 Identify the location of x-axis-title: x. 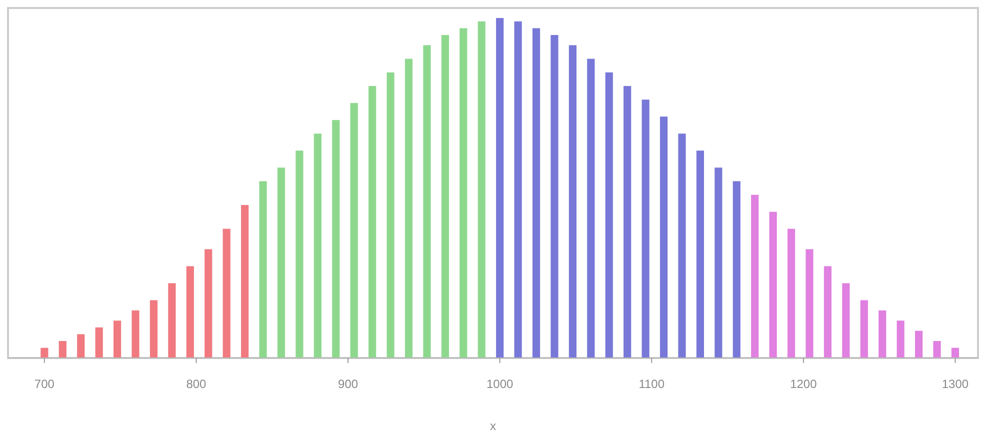
(493, 426).